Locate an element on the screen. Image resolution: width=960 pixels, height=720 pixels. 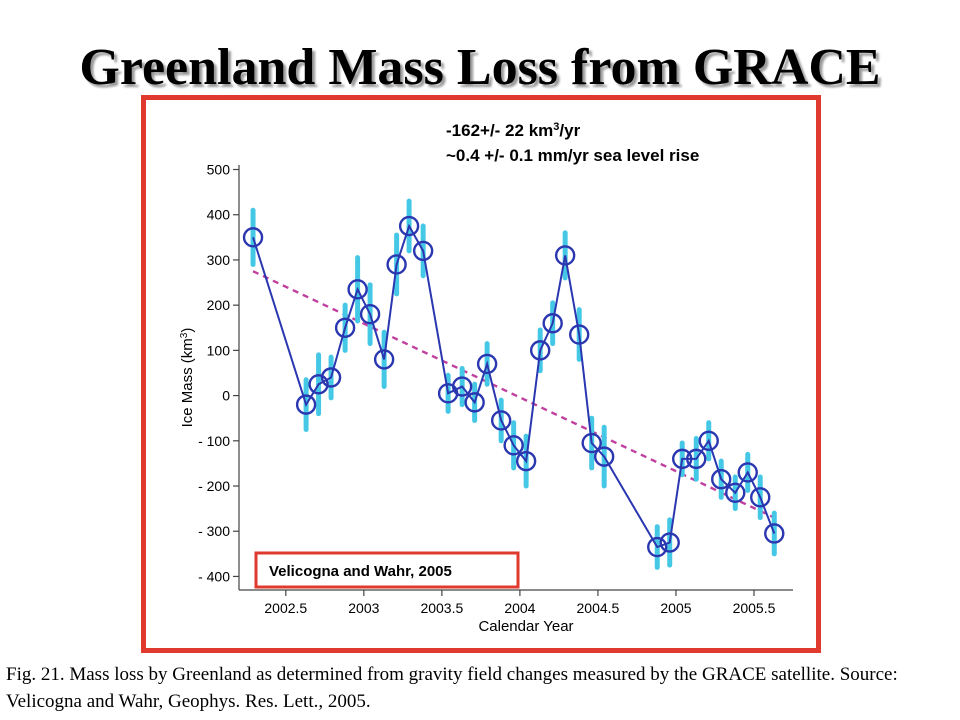
source-box is located at coordinates (387, 570).